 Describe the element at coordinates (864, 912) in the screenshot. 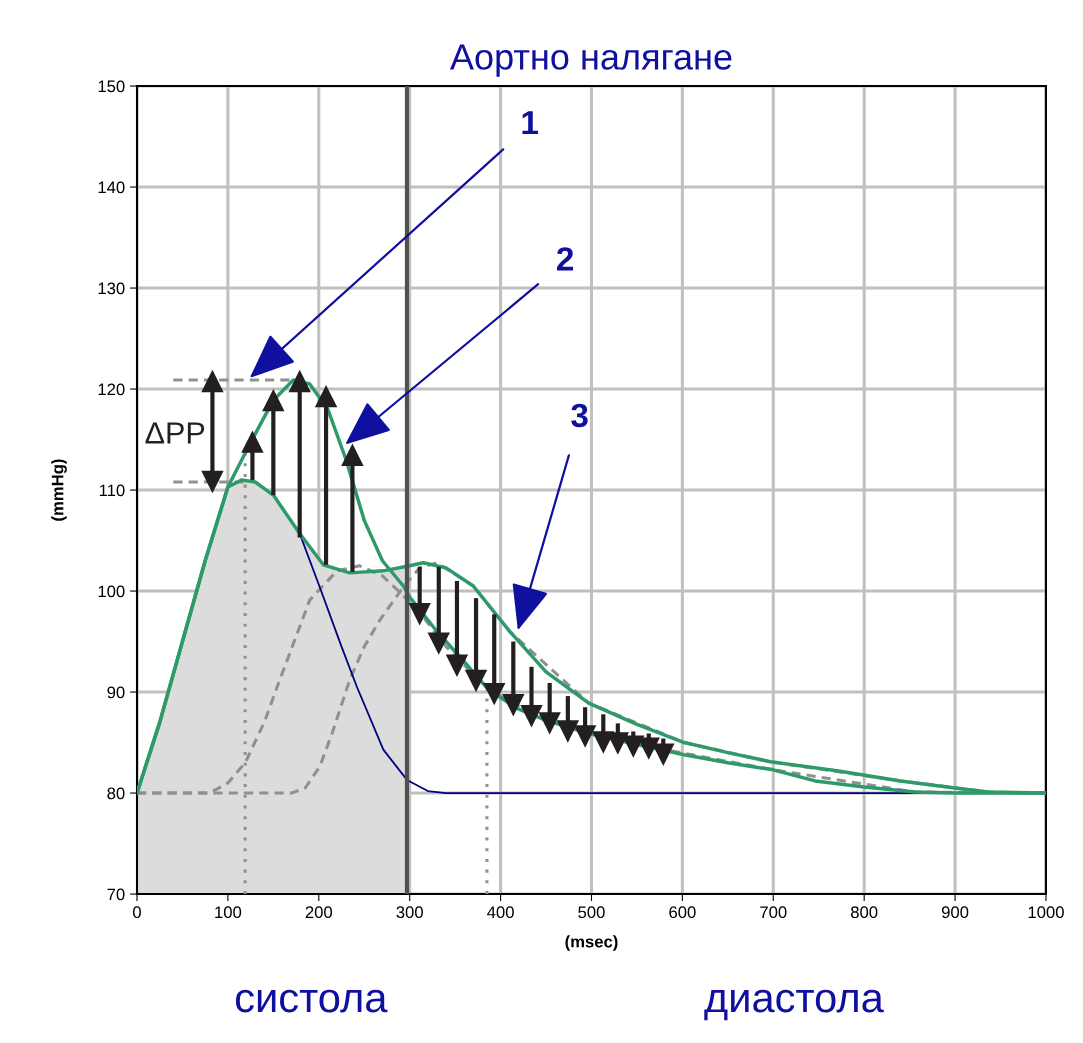

I see `x-tick-label: 800` at that location.